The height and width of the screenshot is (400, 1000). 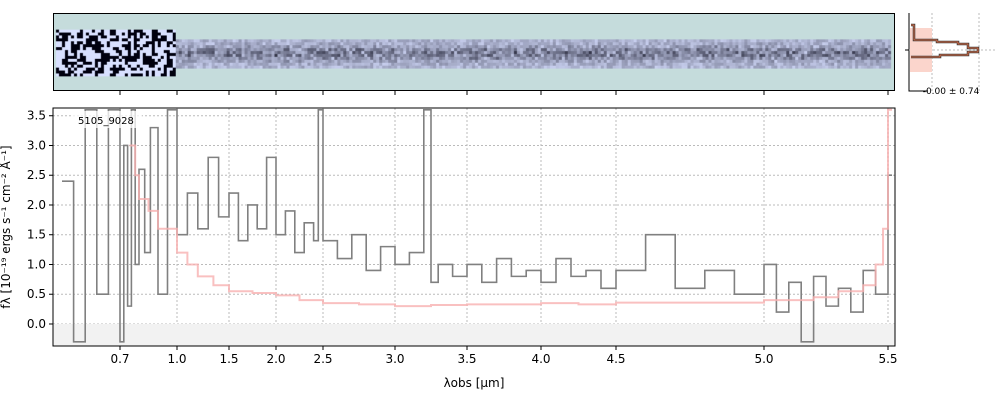 I want to click on y-axis-label: fλ [10⁻¹⁹ ergs s⁻¹ cm⁻² Å⁻¹], so click(x=6, y=226).